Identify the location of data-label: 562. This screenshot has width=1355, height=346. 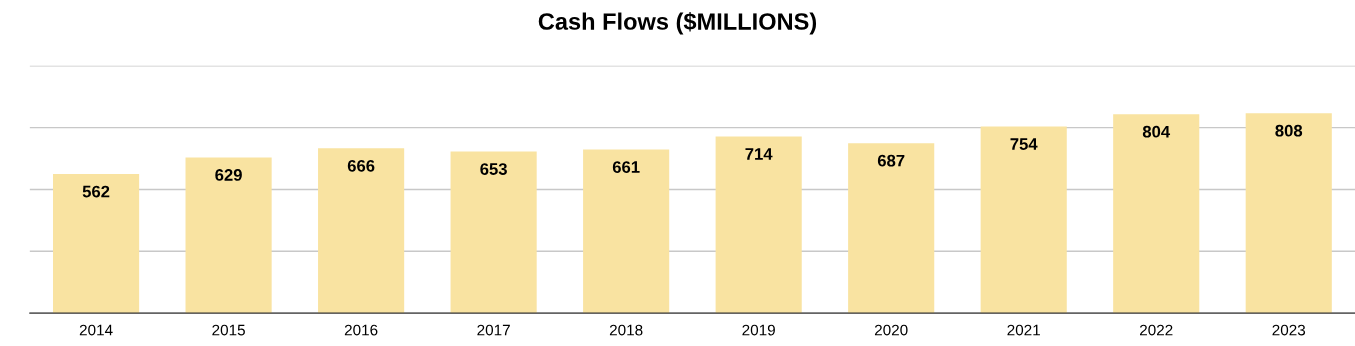
(96, 191).